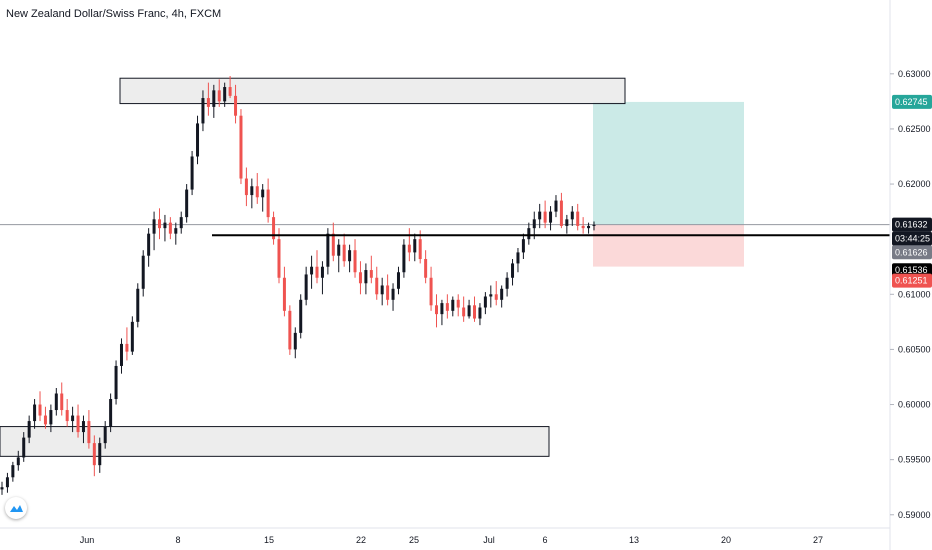  Describe the element at coordinates (489, 540) in the screenshot. I see `x-tick-label: Jul` at that location.